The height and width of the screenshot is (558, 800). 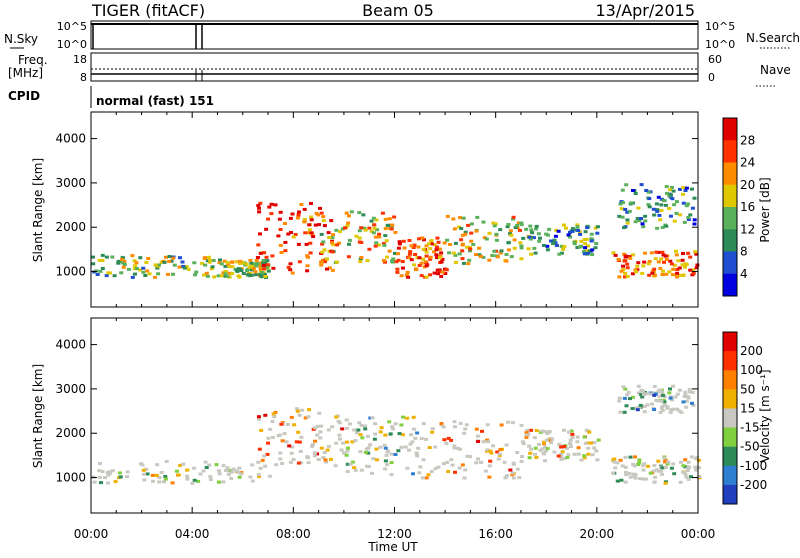 I want to click on colorbar-tick-label: -15, so click(x=750, y=428).